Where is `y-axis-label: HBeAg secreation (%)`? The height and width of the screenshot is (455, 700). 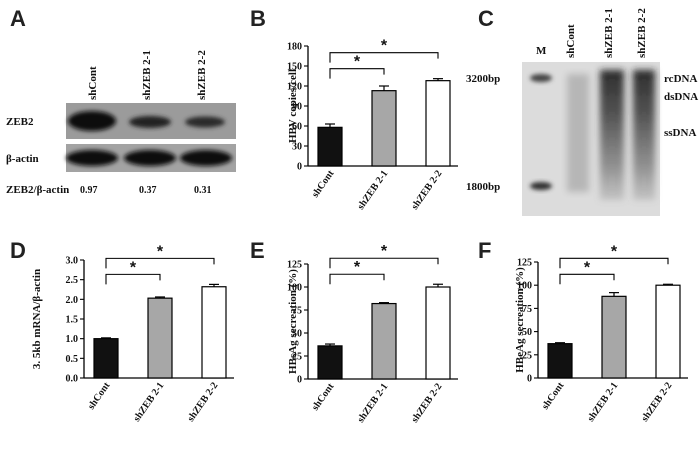
y-axis-label: HBeAg secreation (%) is located at coordinates (520, 320).